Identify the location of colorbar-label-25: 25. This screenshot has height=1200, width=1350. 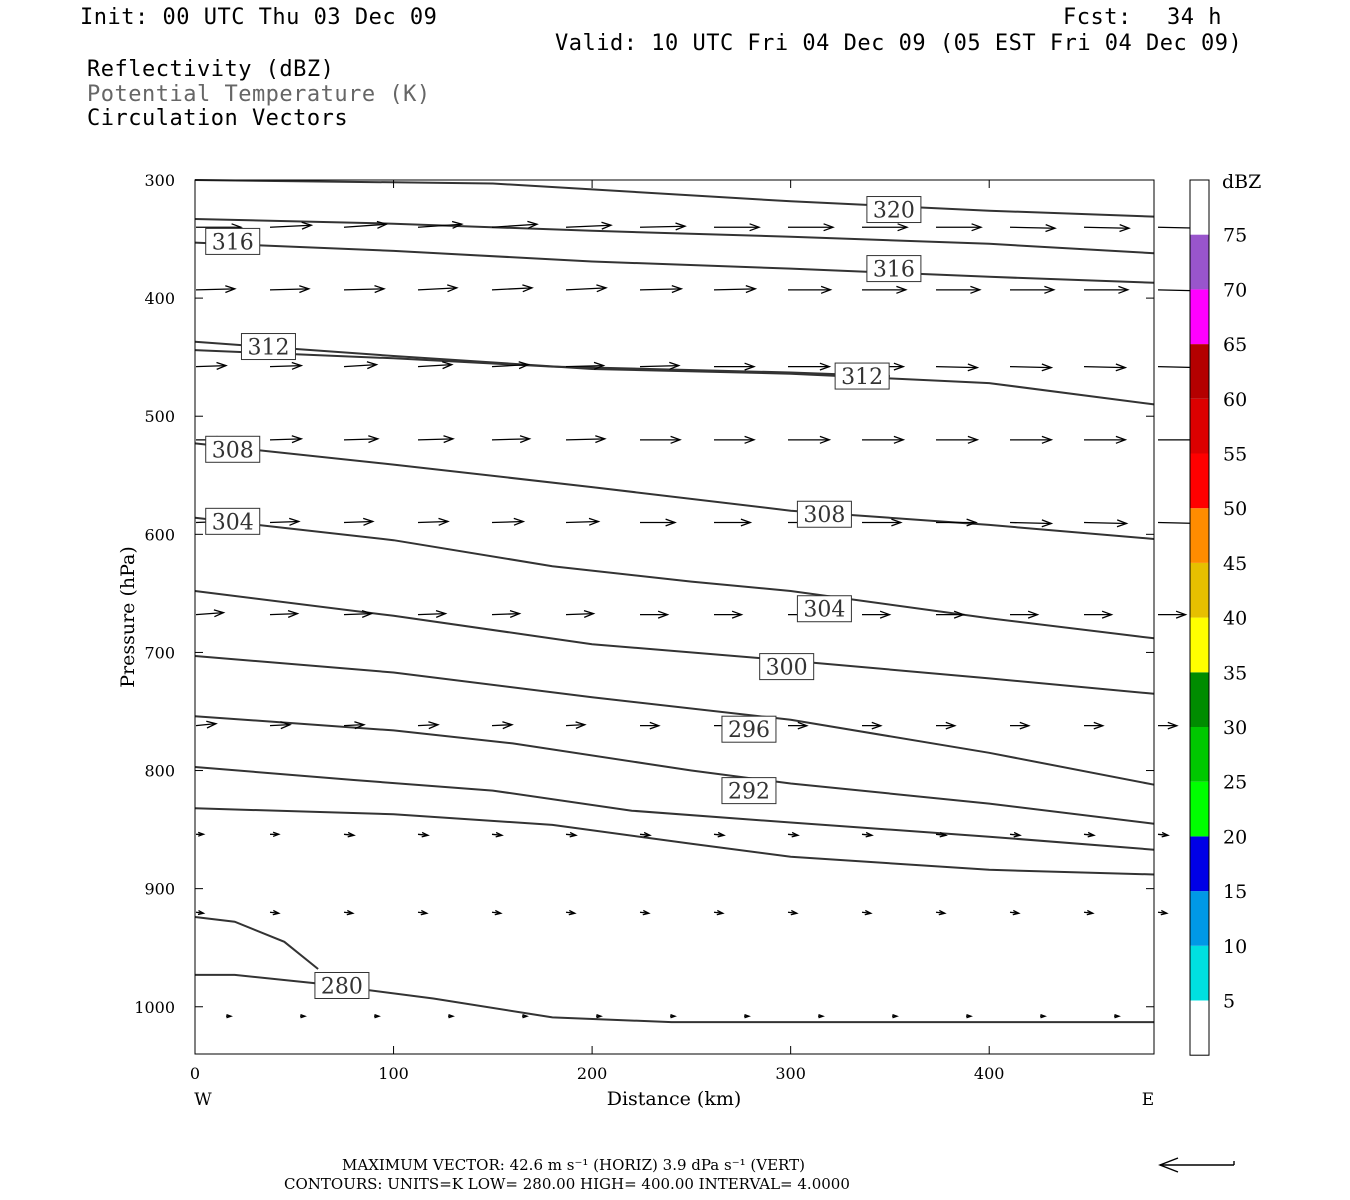
(1235, 783).